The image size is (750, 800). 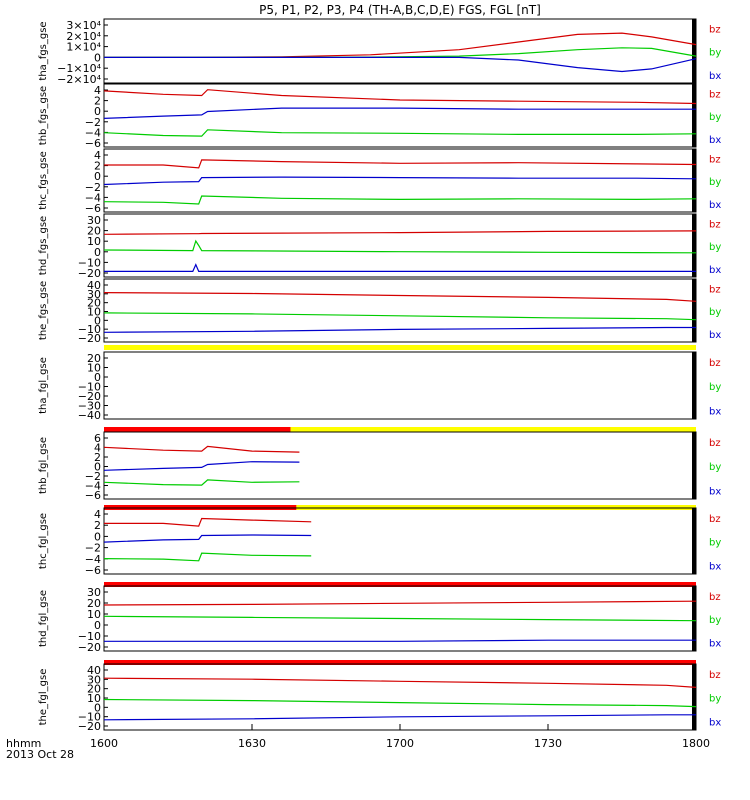 What do you see at coordinates (400, 743) in the screenshot?
I see `x-tick-label: 1700` at bounding box center [400, 743].